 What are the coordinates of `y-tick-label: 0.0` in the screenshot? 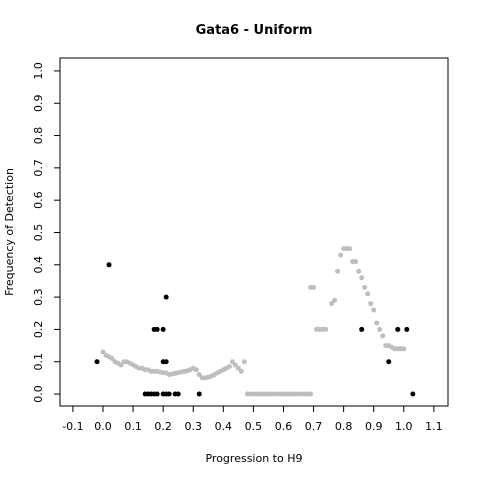 It's located at (38, 394).